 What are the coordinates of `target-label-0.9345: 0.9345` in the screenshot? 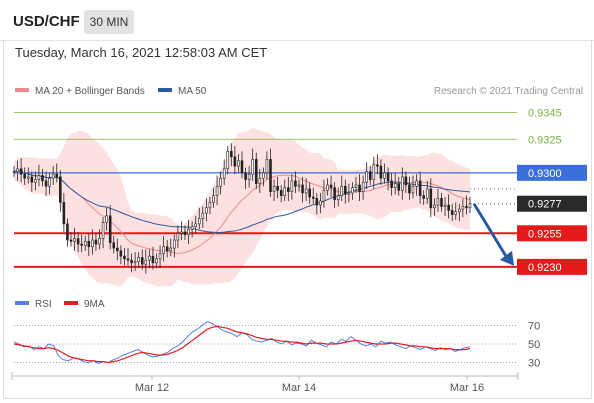 It's located at (545, 113).